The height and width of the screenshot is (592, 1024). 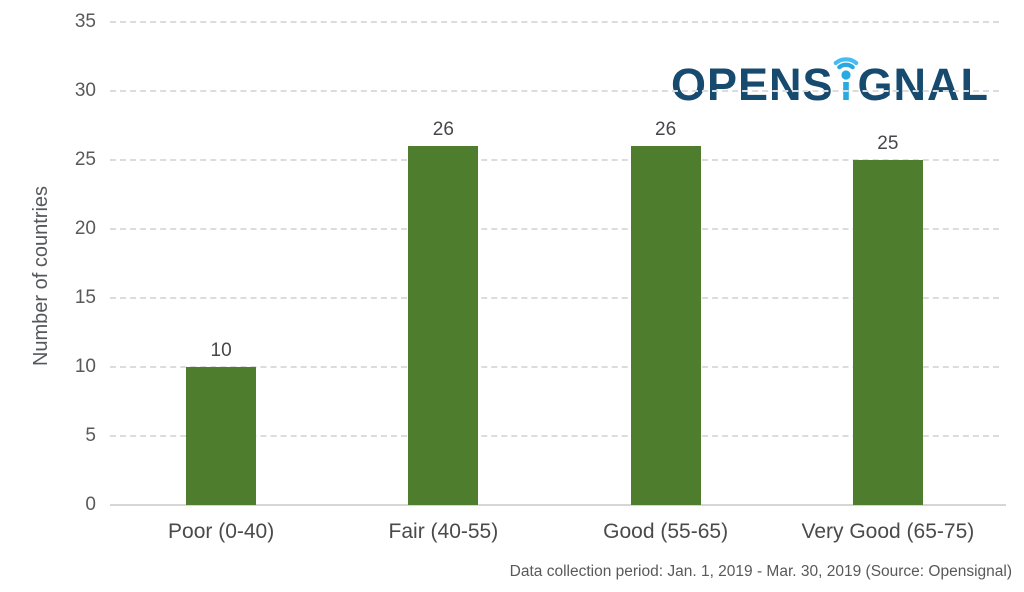 I want to click on logo-text-opens: OPENS, so click(x=752, y=84).